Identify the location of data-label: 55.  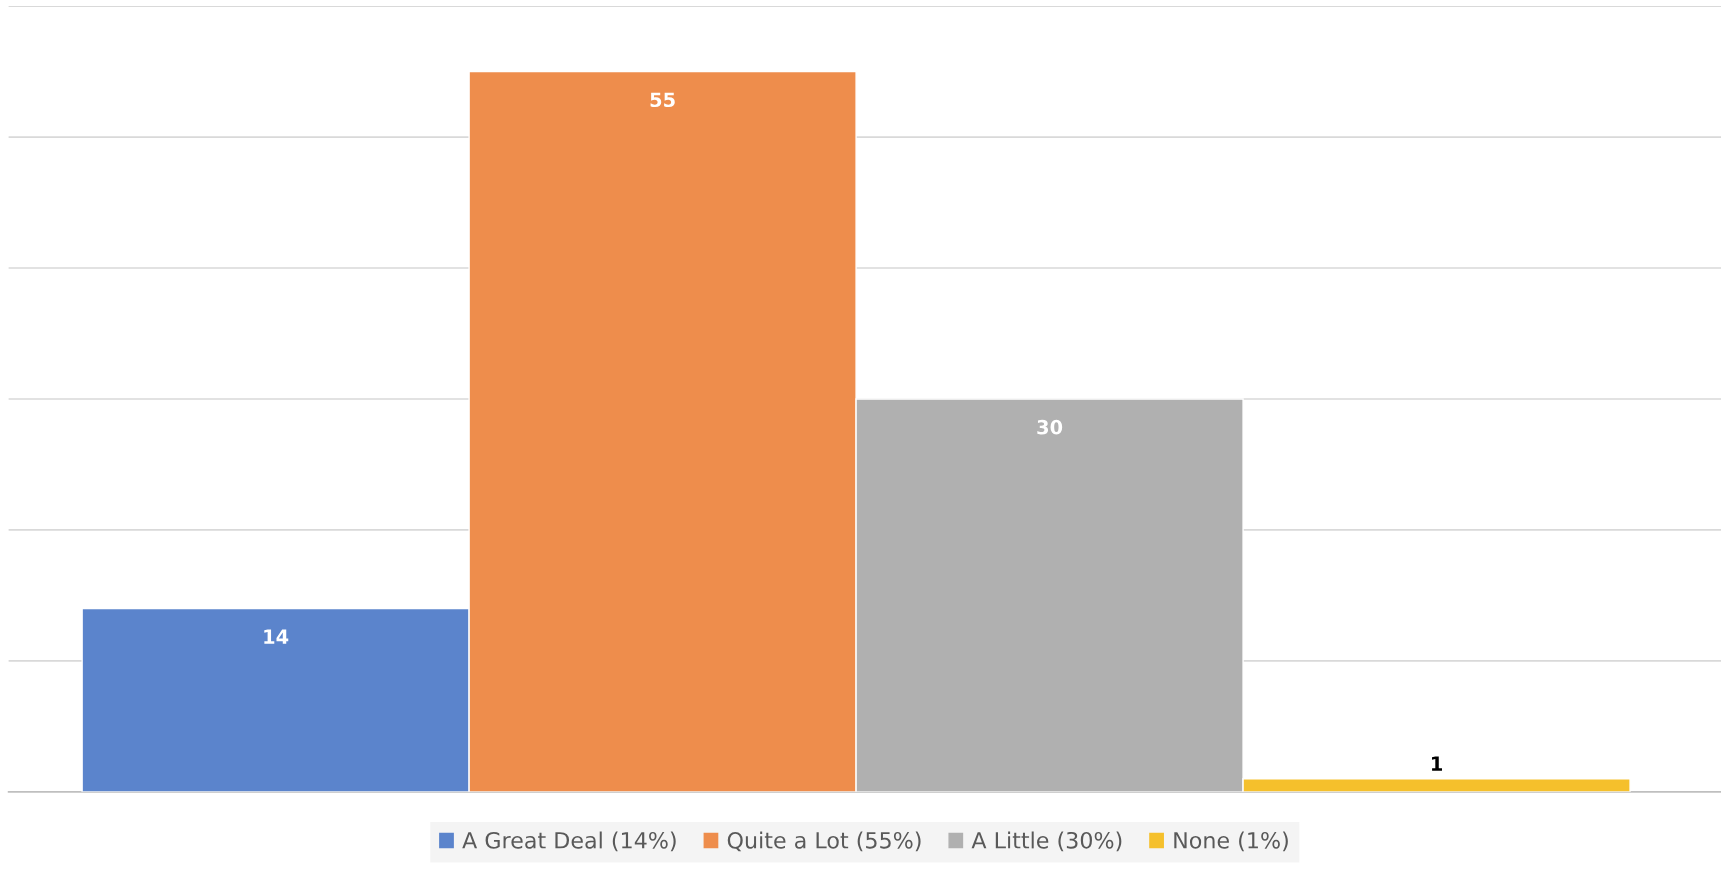
(662, 100).